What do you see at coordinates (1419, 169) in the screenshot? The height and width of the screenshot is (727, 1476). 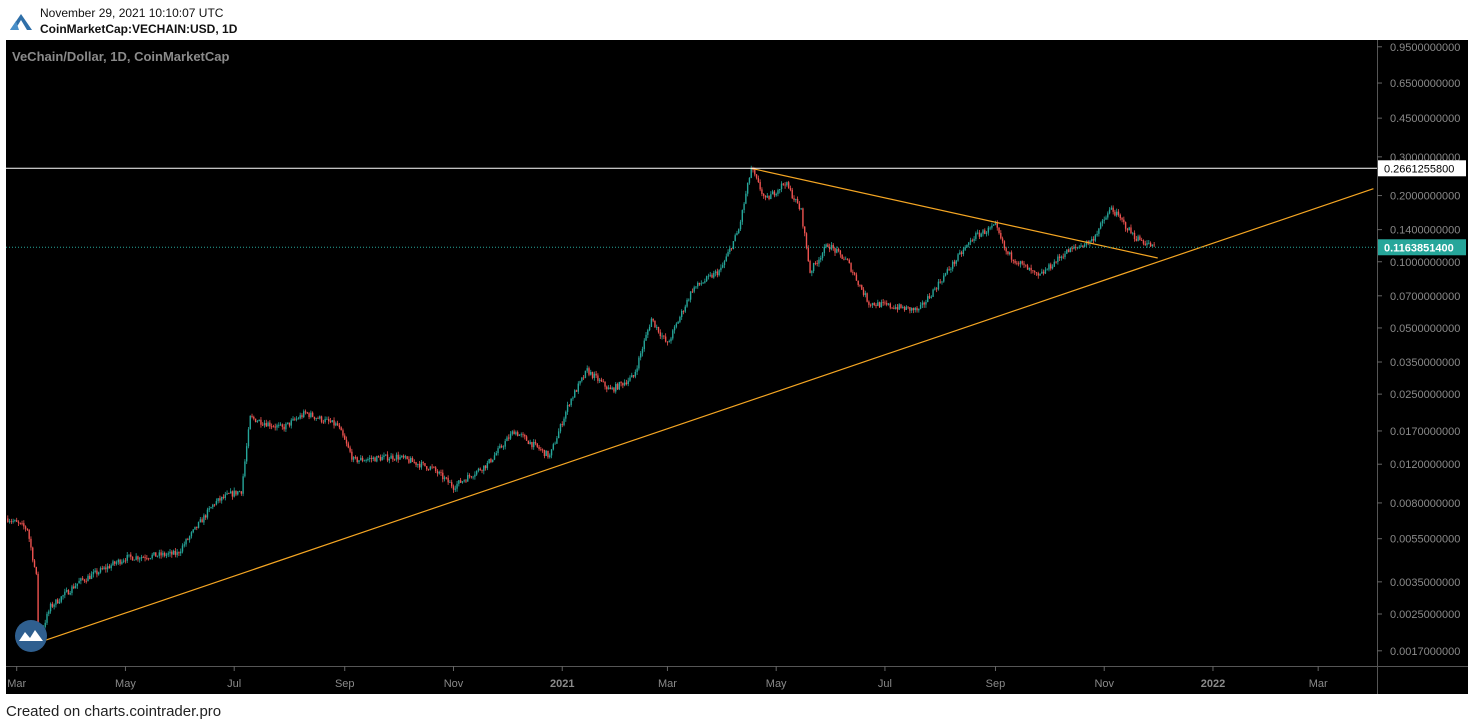 I see `resistance-price-label: 0.2661255800` at bounding box center [1419, 169].